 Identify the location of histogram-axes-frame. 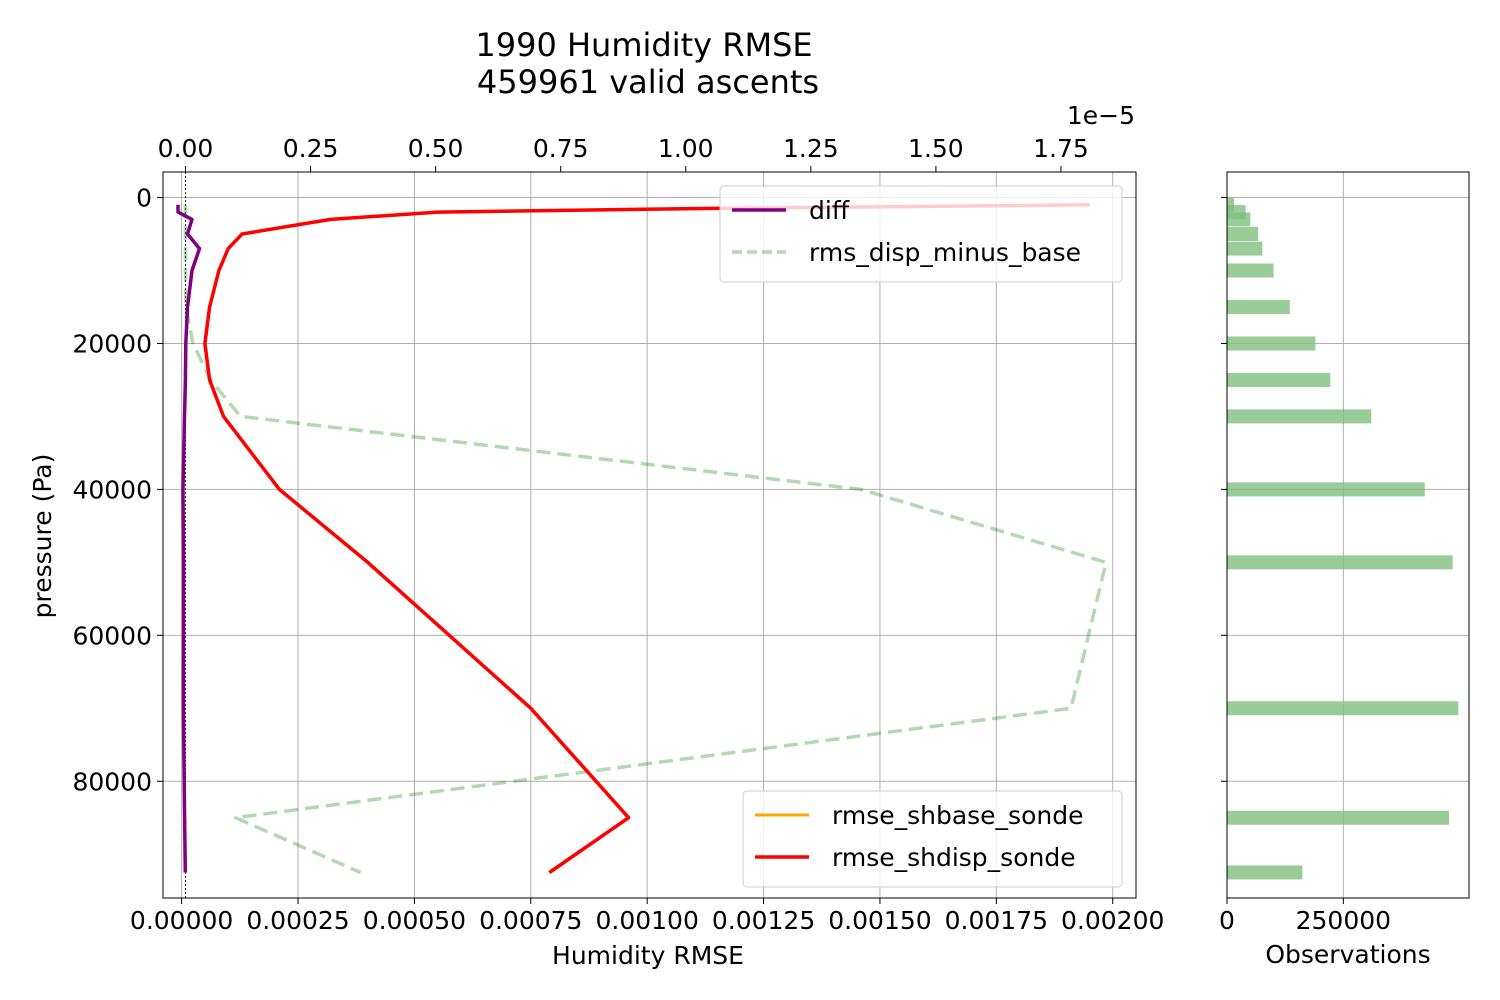
(1348, 535).